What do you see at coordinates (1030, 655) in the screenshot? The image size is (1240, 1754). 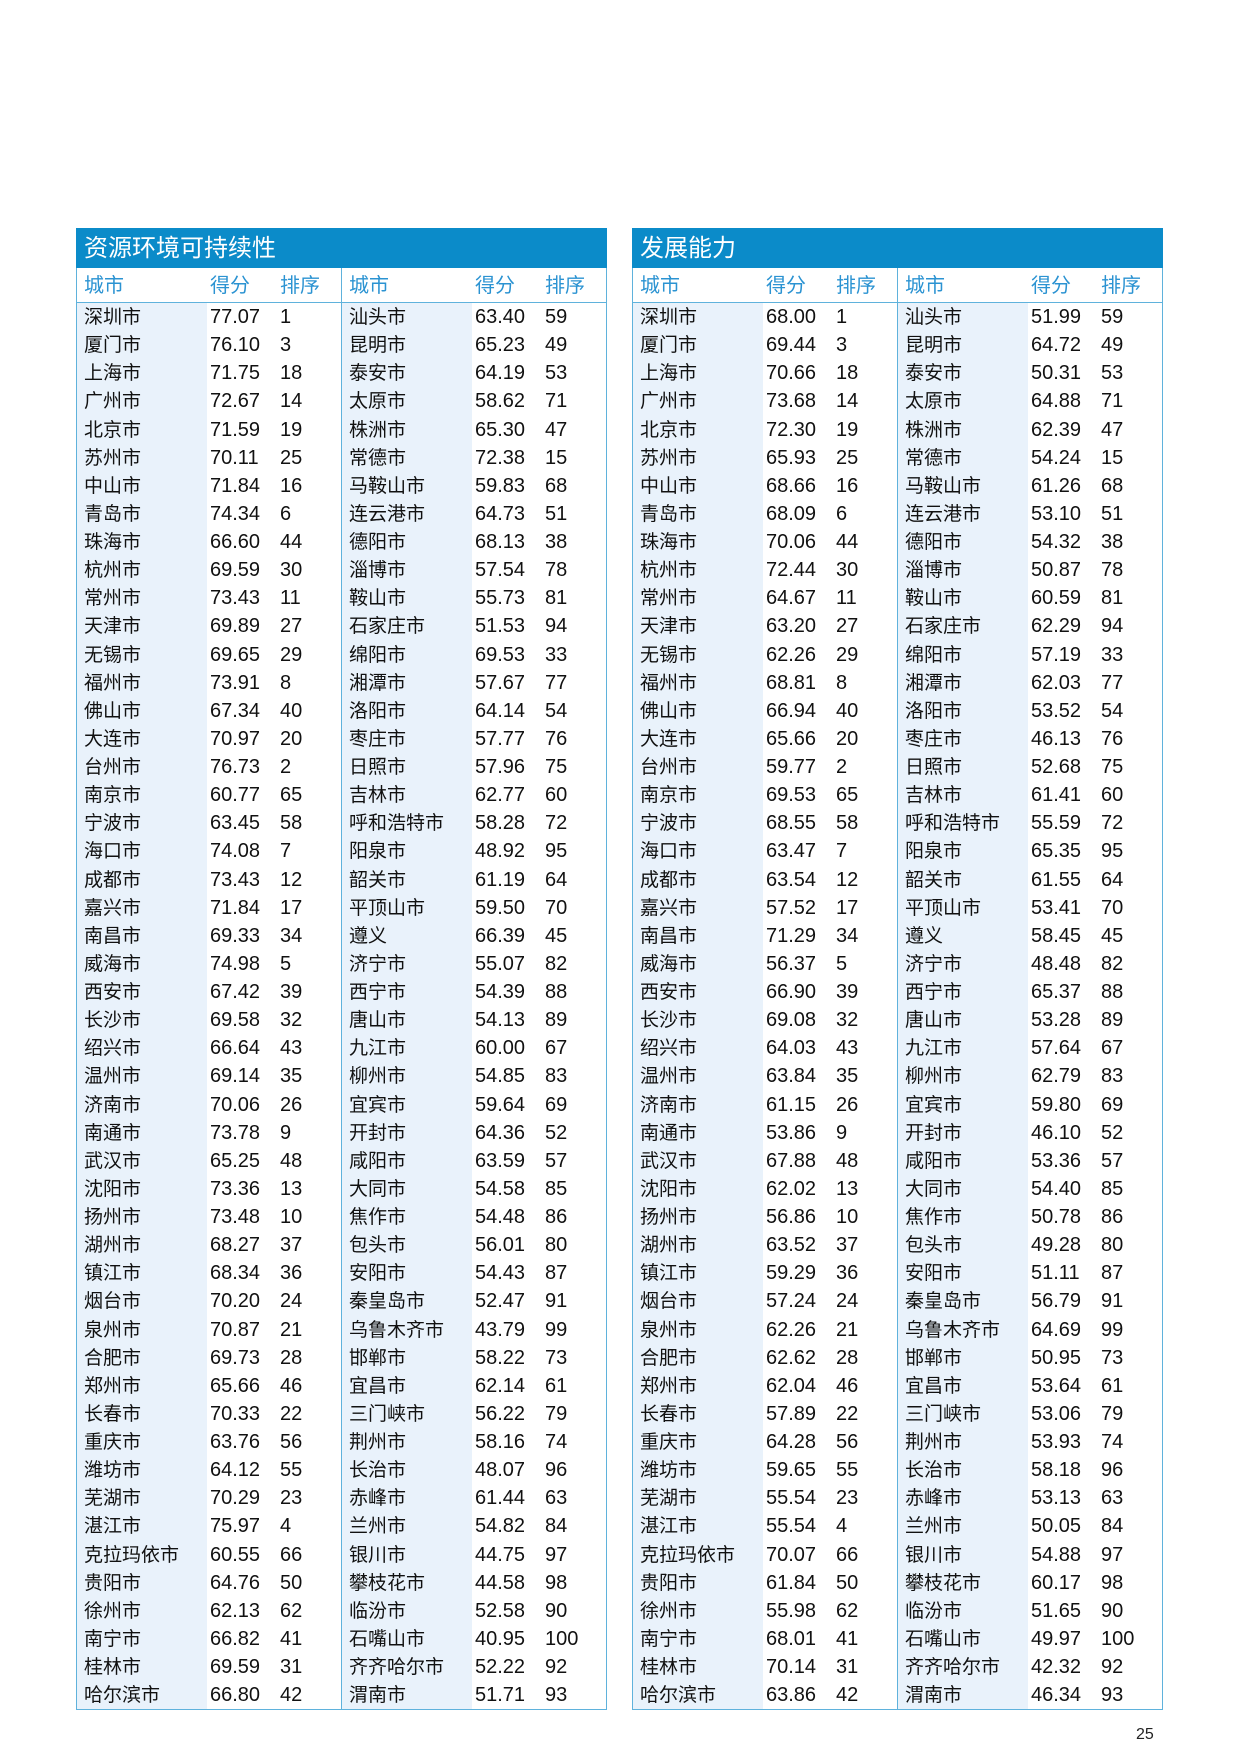 I see `table-row: 绵阳市 57.19 33` at bounding box center [1030, 655].